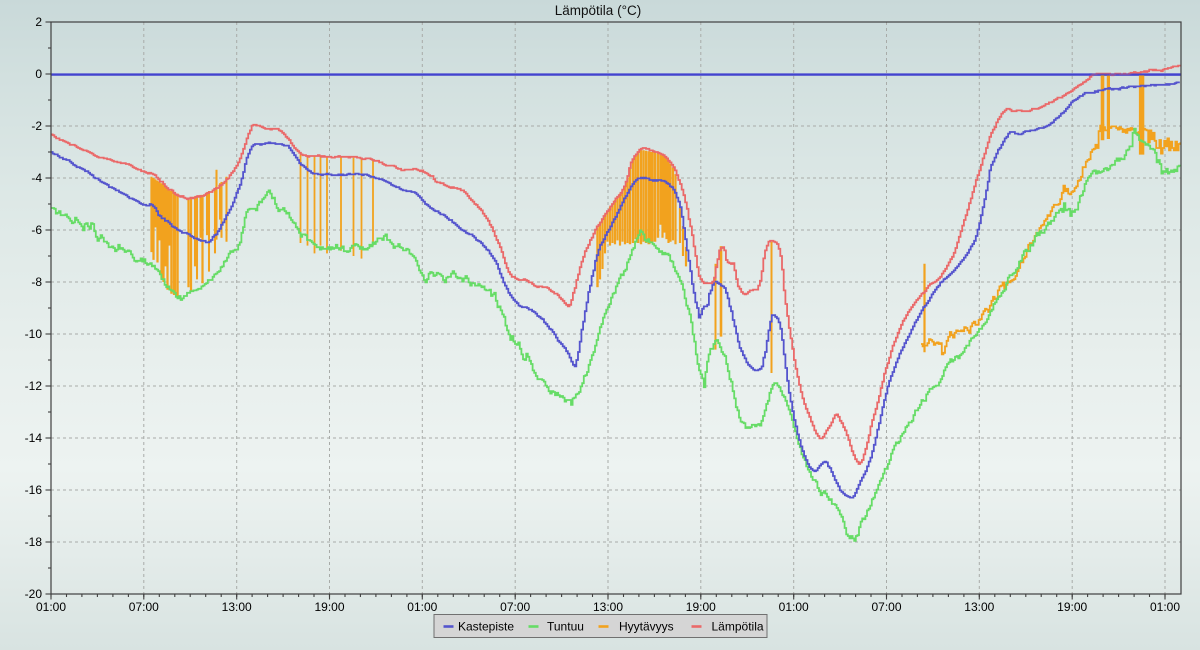 Image resolution: width=1200 pixels, height=650 pixels. Describe the element at coordinates (34, 438) in the screenshot. I see `svg-text: -14` at that location.